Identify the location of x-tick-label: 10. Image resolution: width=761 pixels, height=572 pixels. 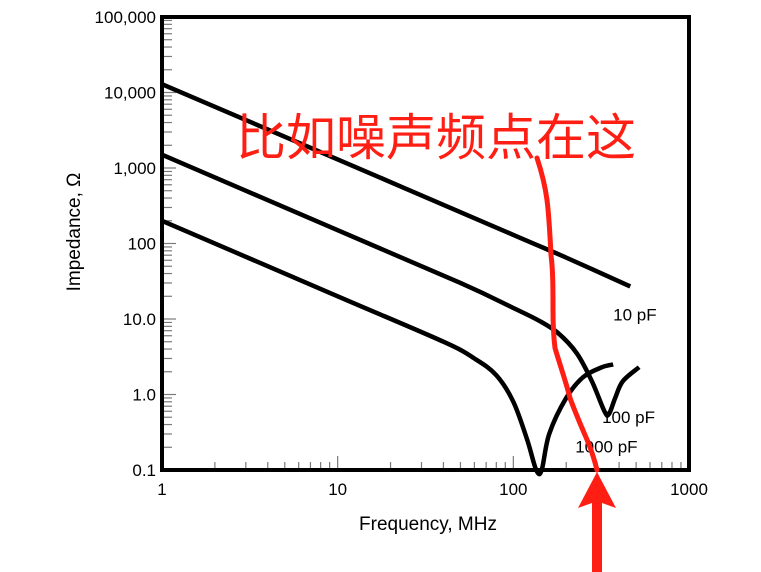
(337, 489).